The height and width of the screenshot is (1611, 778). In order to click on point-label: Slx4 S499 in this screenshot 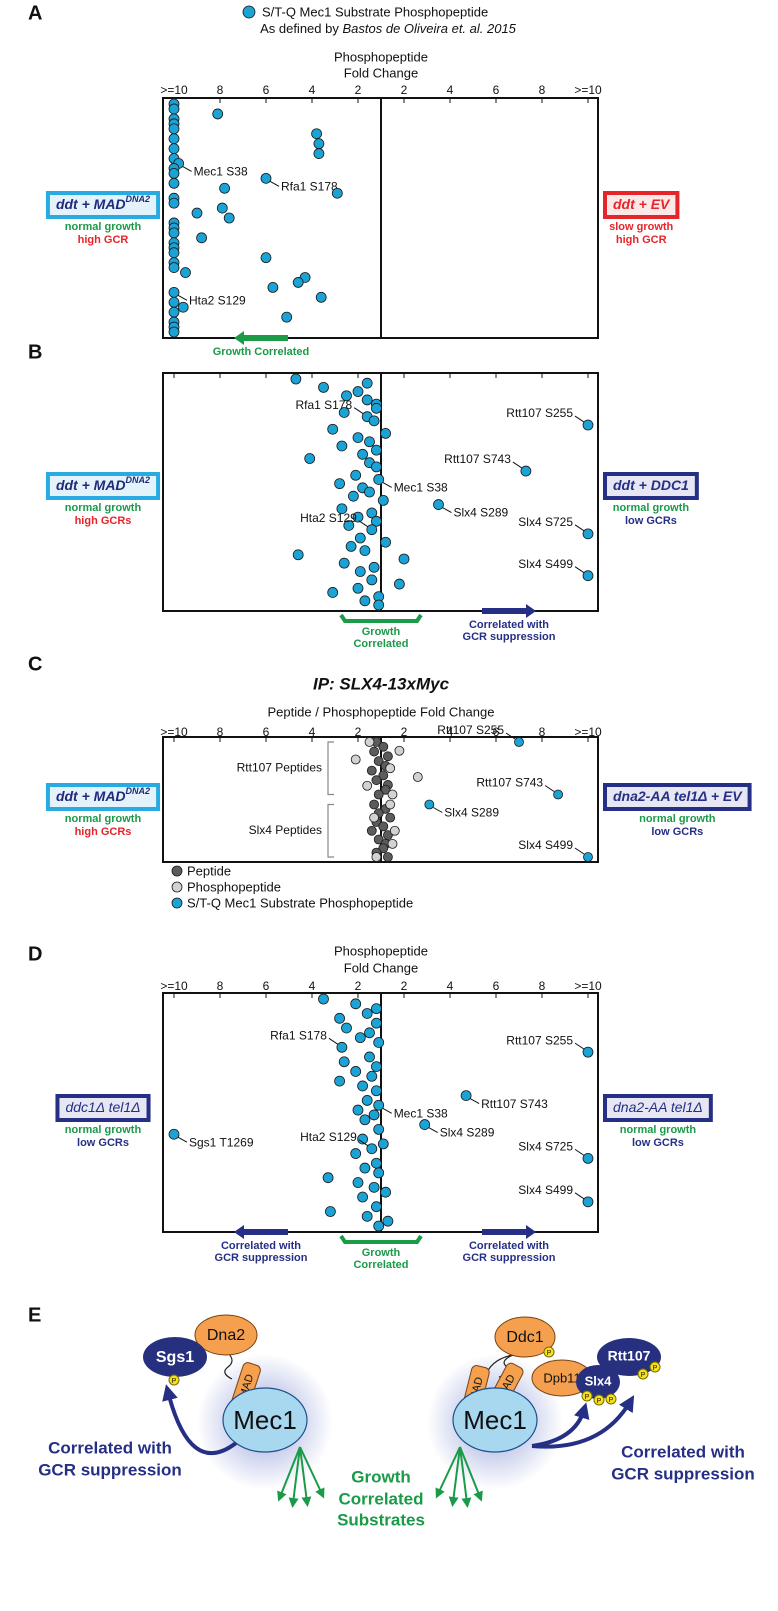, I will do `click(545, 564)`.